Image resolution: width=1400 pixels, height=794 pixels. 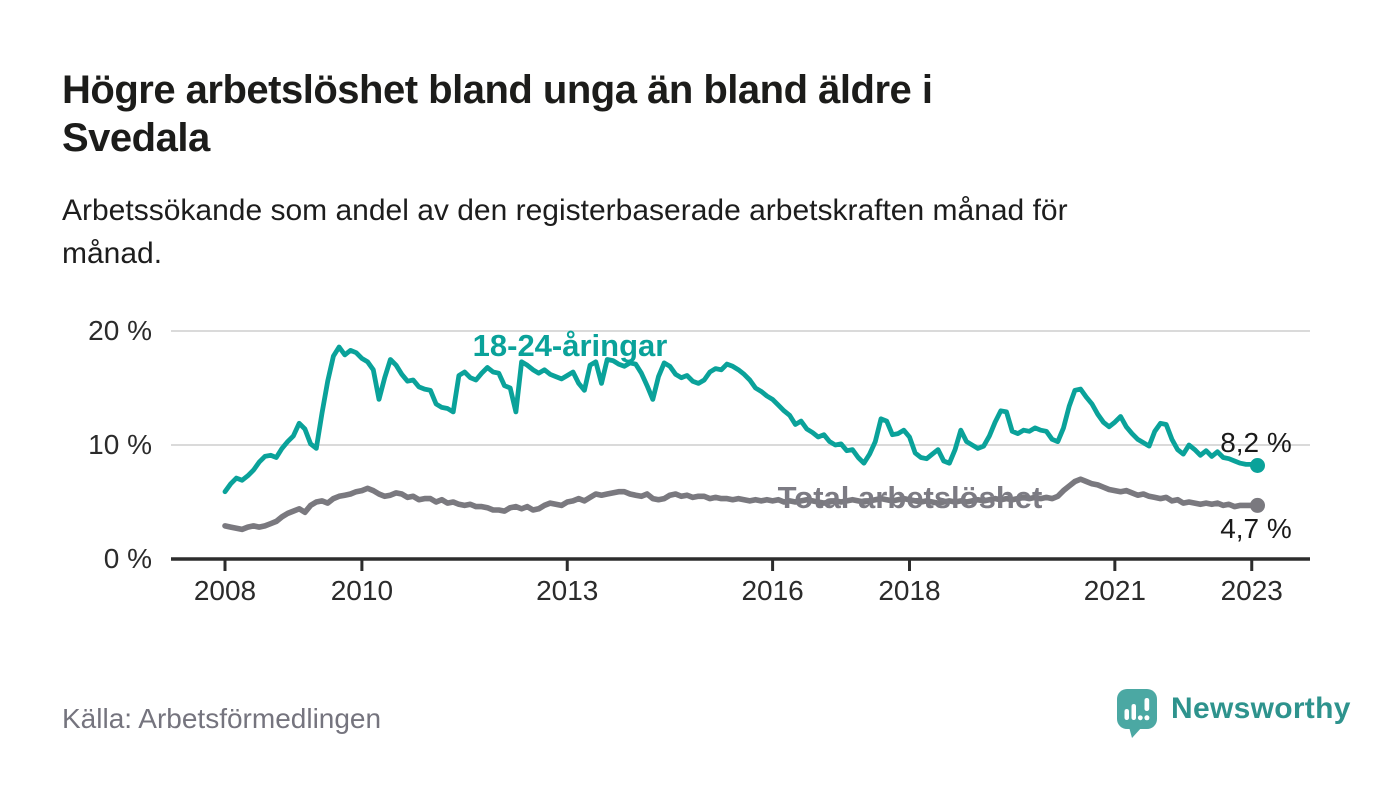 I want to click on young-series-line, so click(x=741, y=419).